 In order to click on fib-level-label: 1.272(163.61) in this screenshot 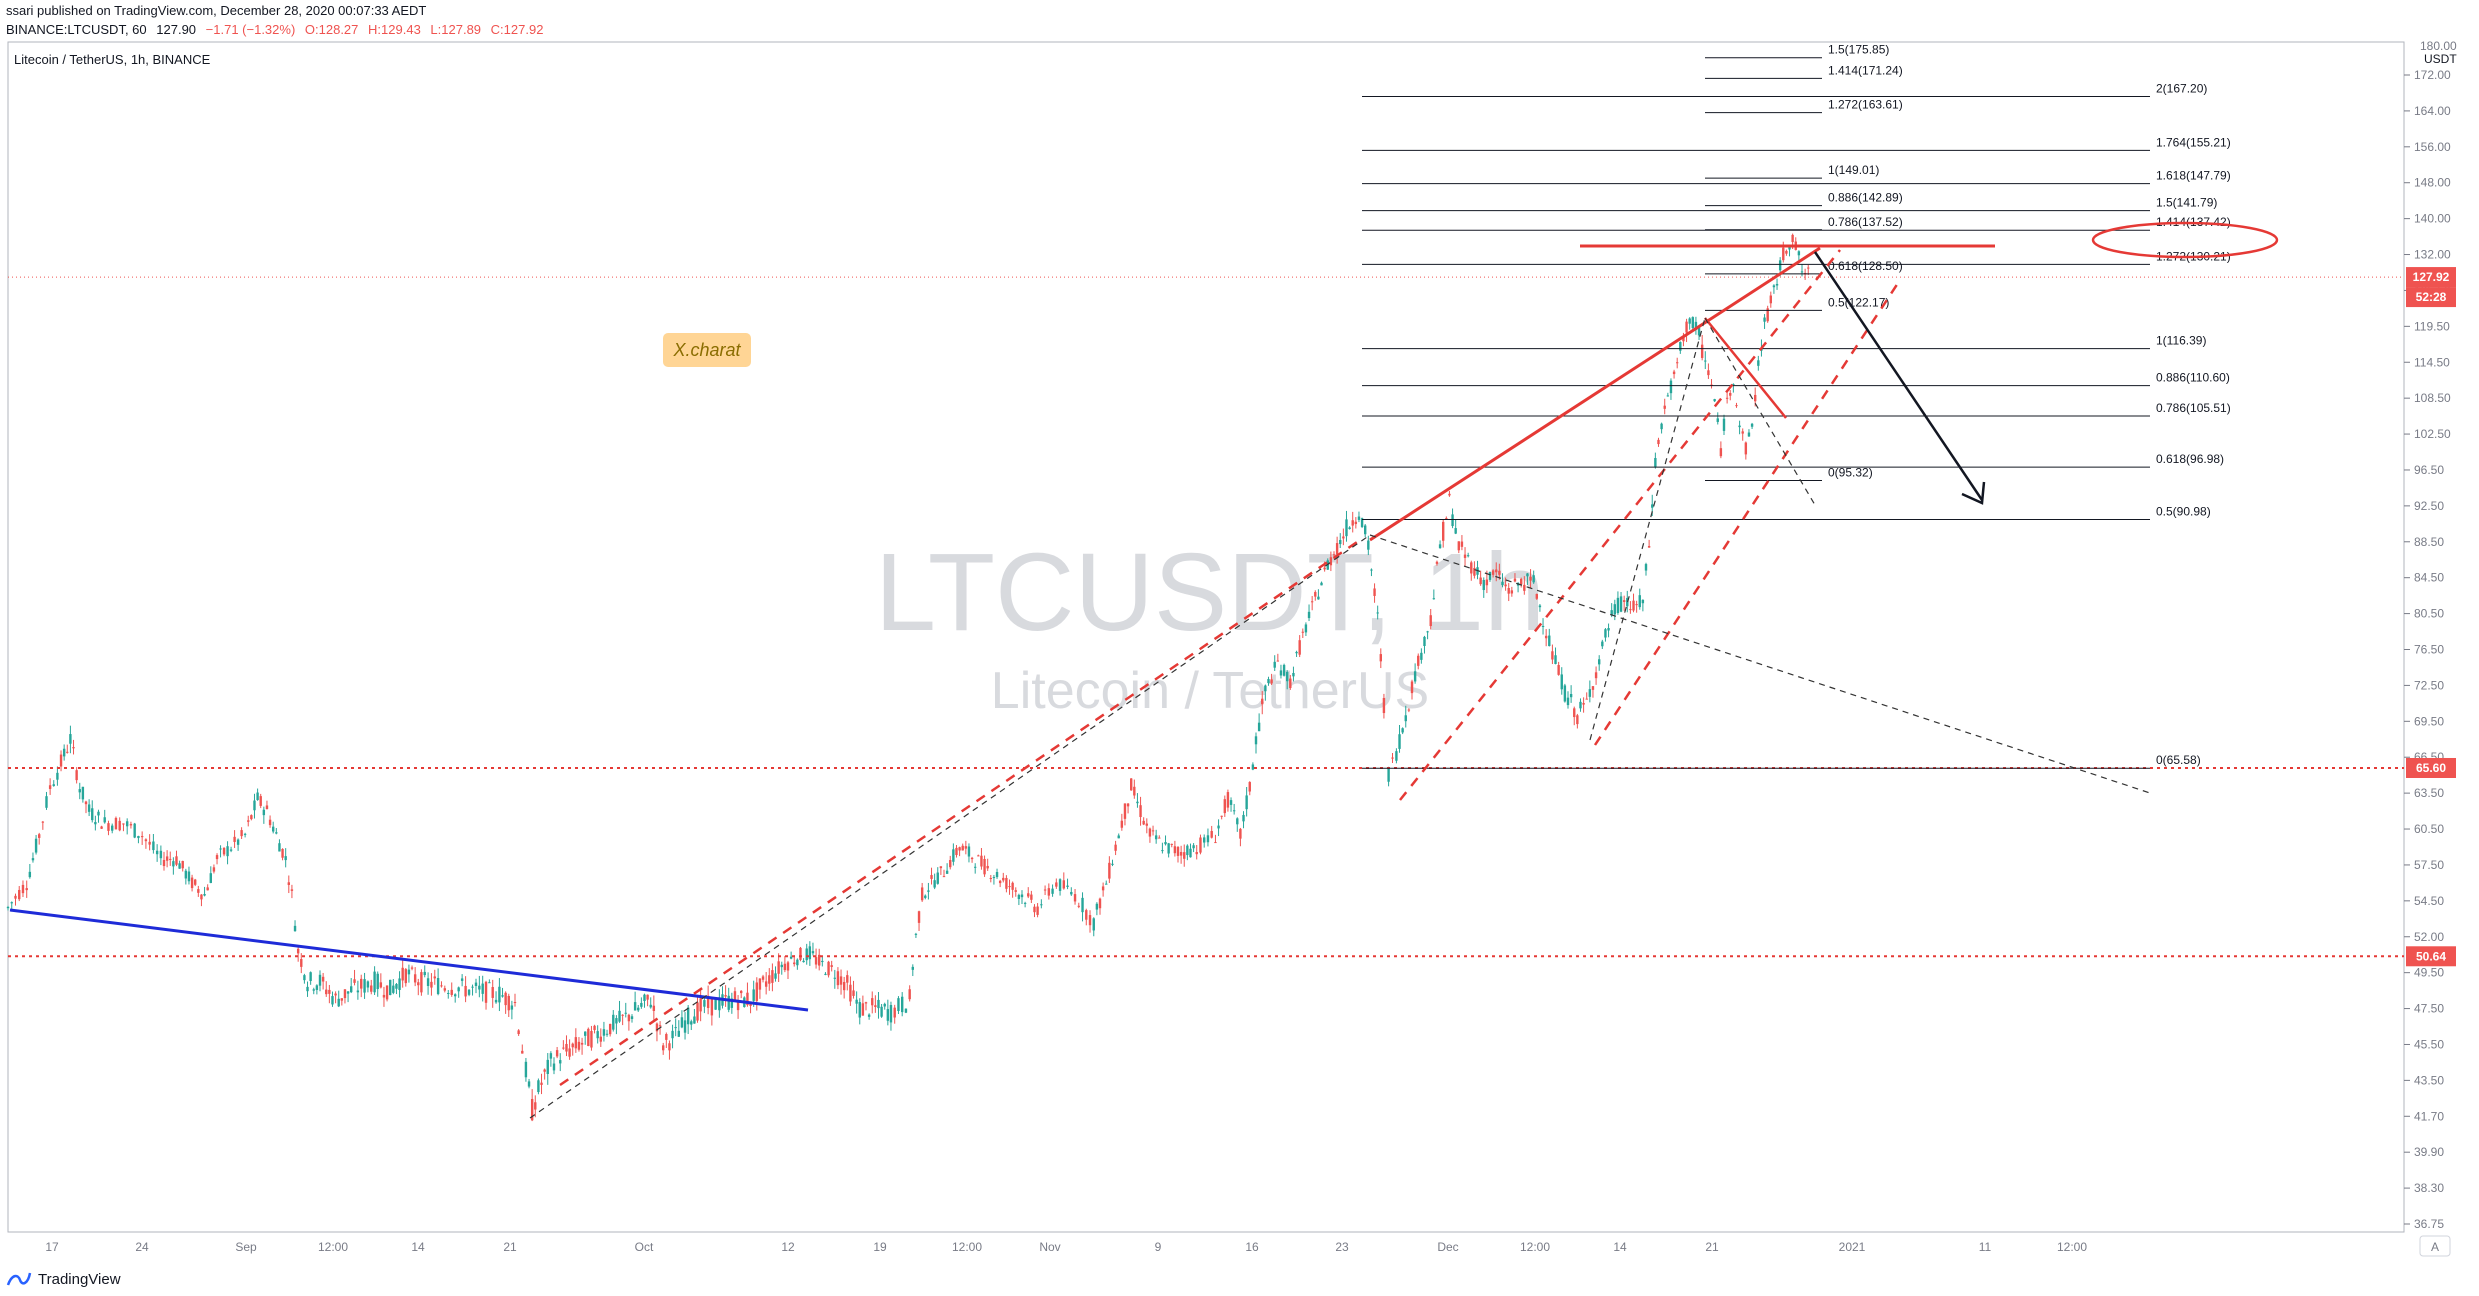, I will do `click(1865, 105)`.